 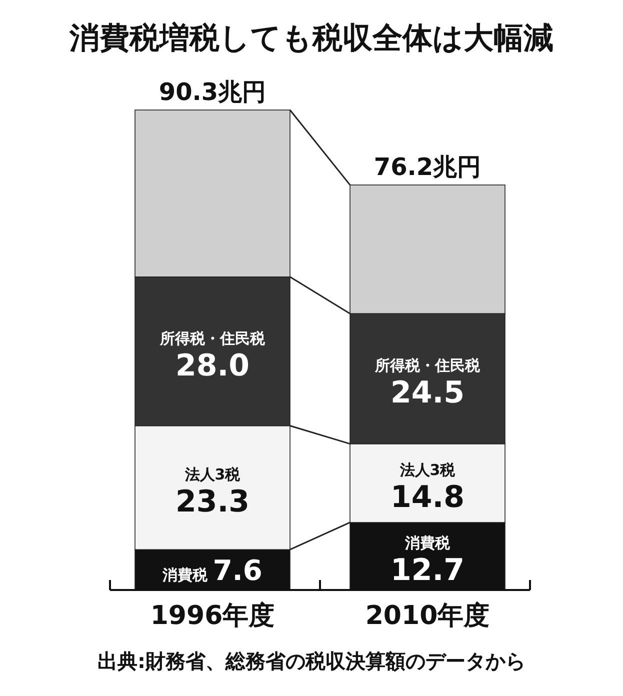 I want to click on text: 所得税・住民税, so click(x=427, y=365).